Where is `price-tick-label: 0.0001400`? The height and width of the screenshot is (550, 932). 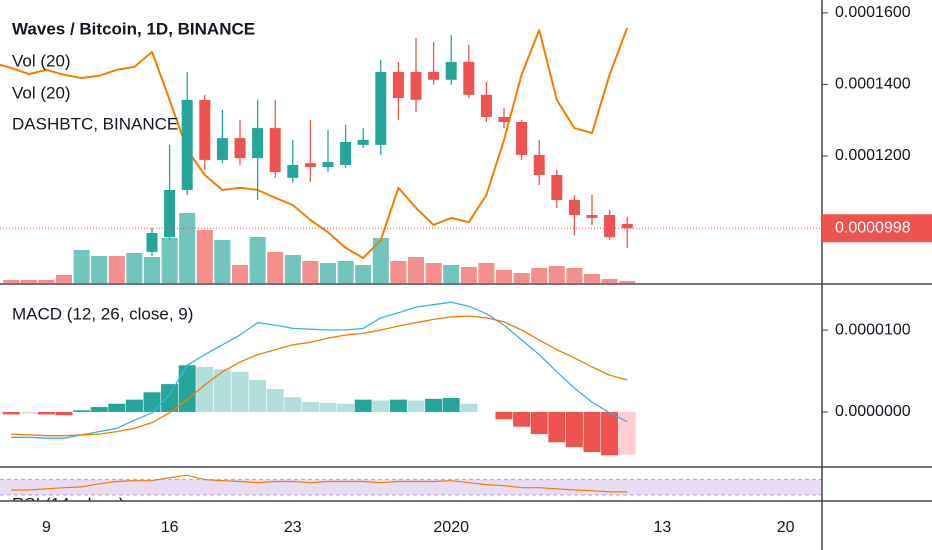
price-tick-label: 0.0001400 is located at coordinates (873, 84).